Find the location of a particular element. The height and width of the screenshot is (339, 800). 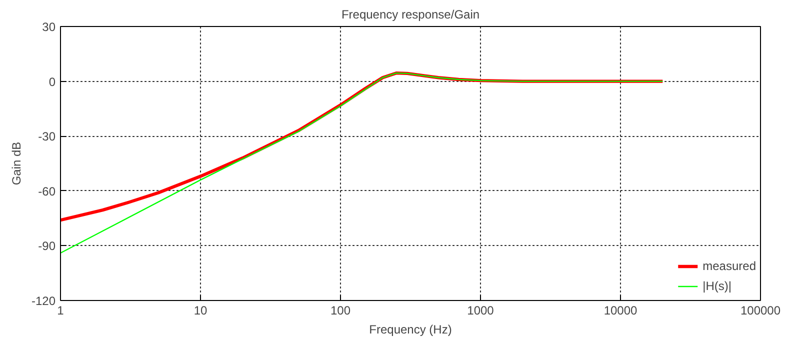

chart-title: Frequency response/Gain is located at coordinates (410, 15).